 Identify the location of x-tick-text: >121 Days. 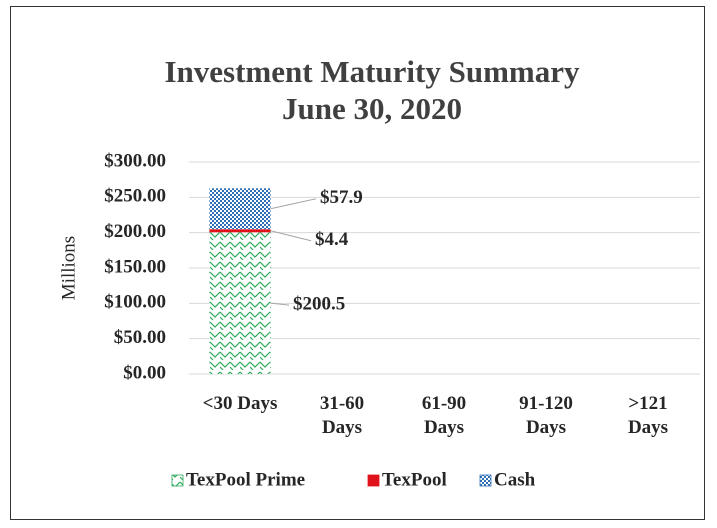
(648, 415).